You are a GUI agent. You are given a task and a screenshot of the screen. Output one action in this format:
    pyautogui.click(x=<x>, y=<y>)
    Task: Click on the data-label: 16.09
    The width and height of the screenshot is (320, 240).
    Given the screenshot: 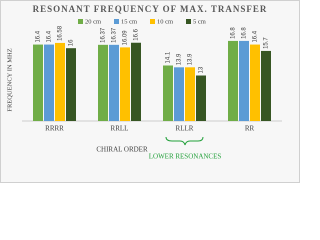 What is the action you would take?
    pyautogui.click(x=126, y=38)
    